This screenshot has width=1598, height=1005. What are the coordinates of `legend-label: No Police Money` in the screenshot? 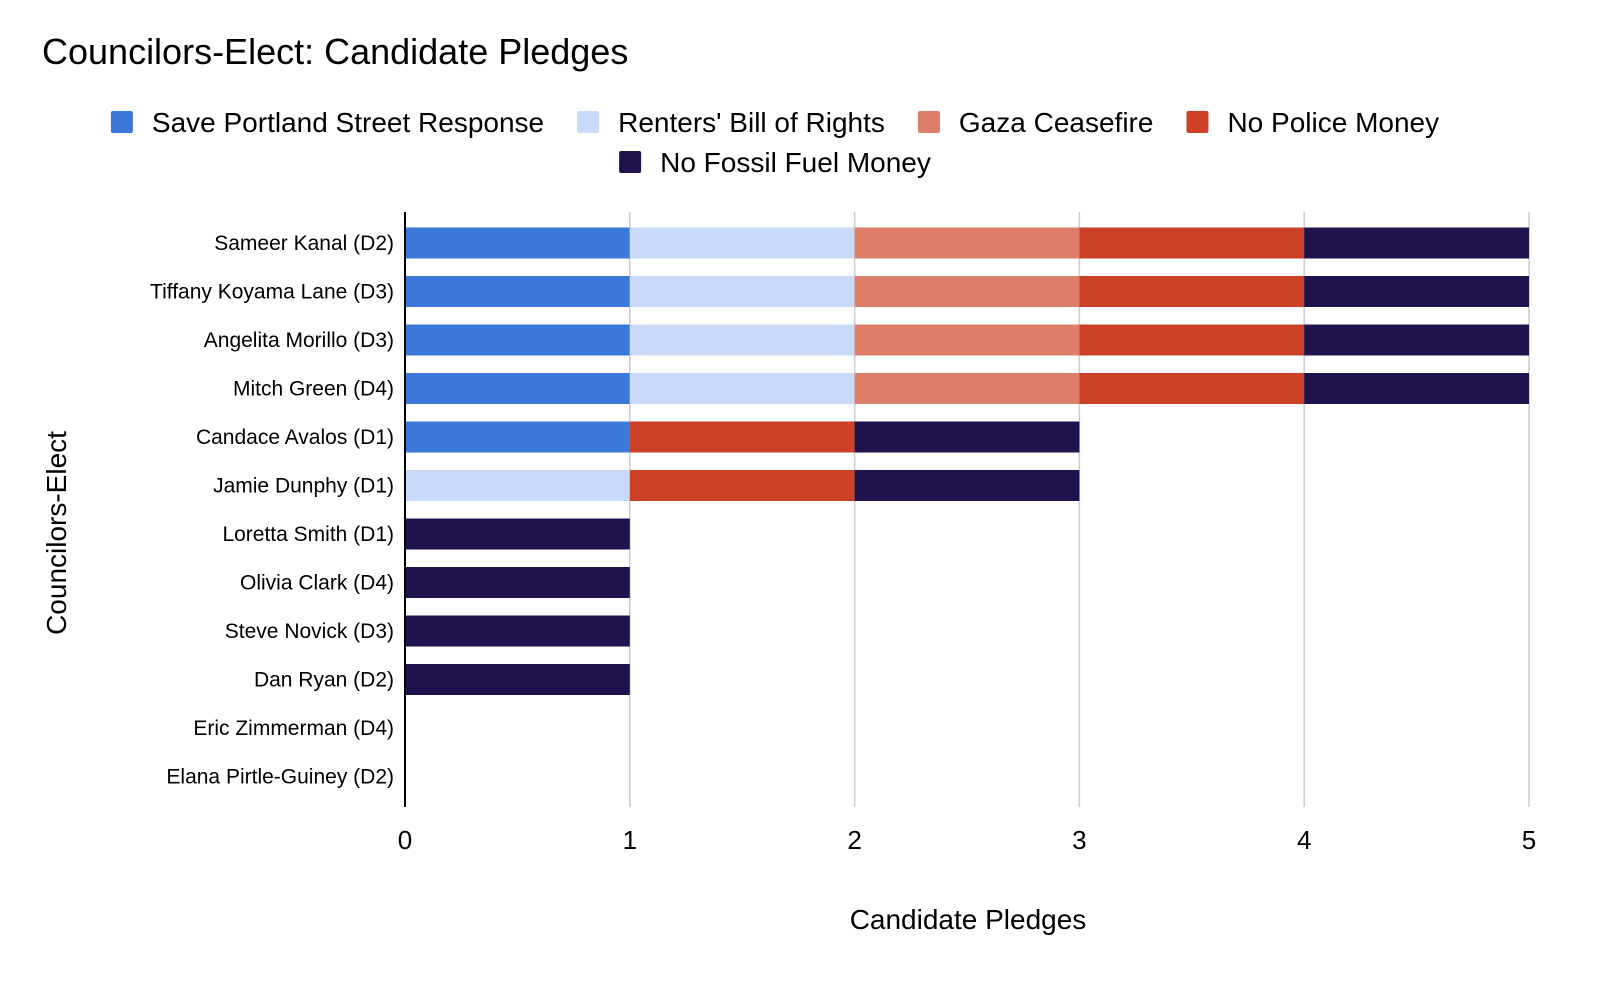 It's located at (1333, 122).